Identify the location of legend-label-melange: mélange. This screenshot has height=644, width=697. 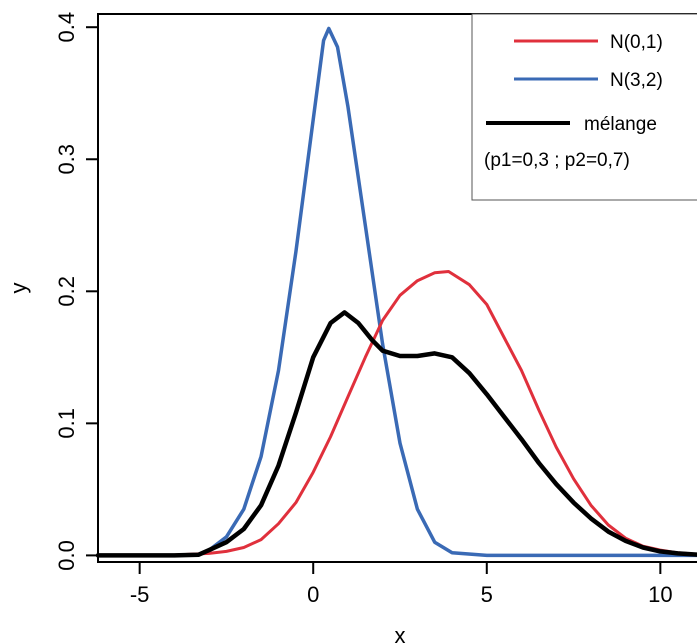
(620, 124).